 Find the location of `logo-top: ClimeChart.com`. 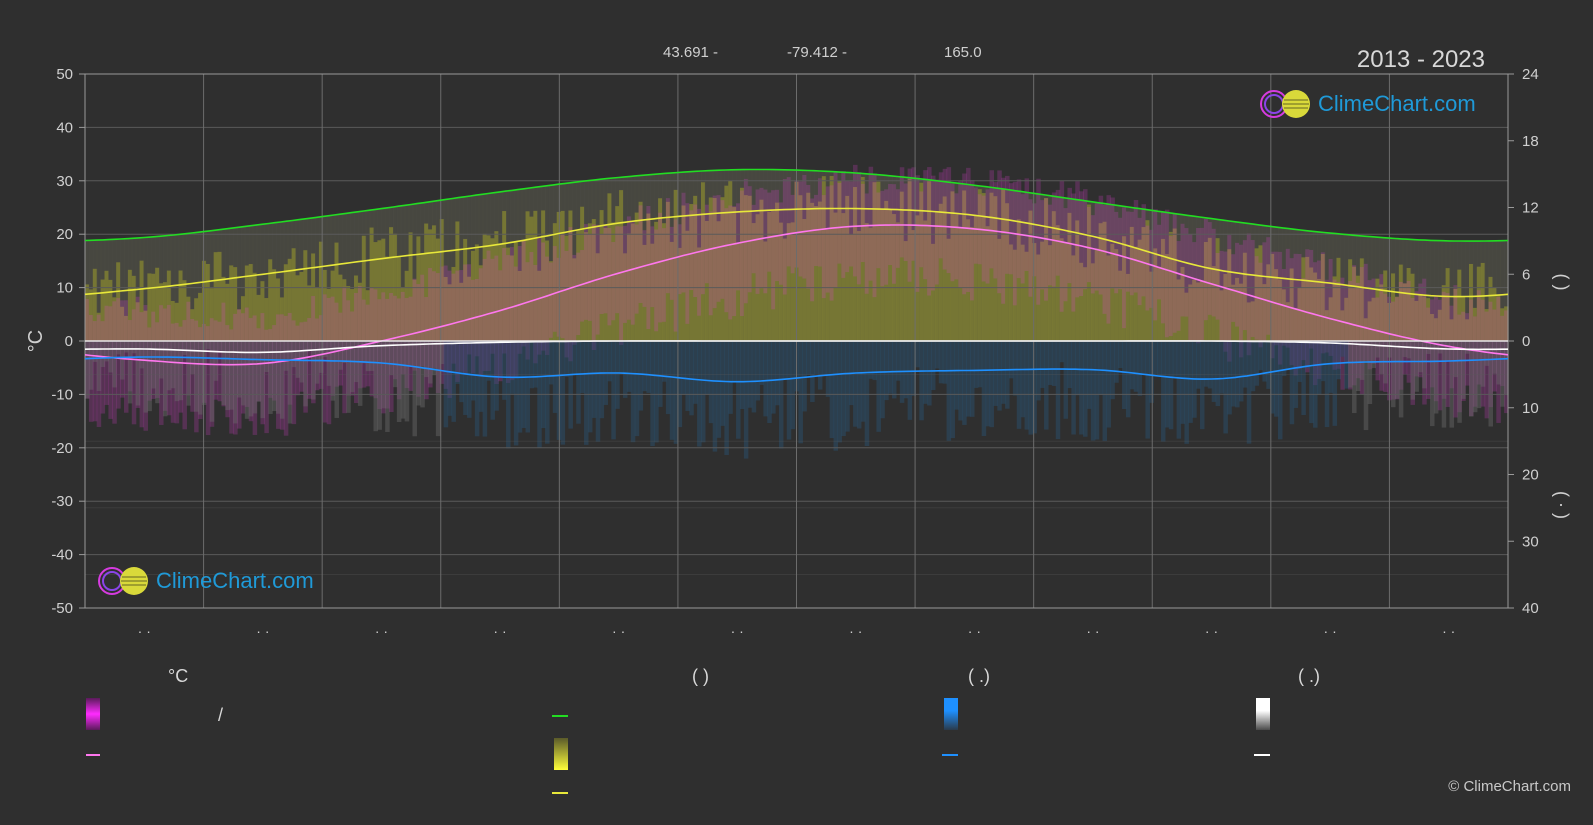

logo-top: ClimeChart.com is located at coordinates (1367, 104).